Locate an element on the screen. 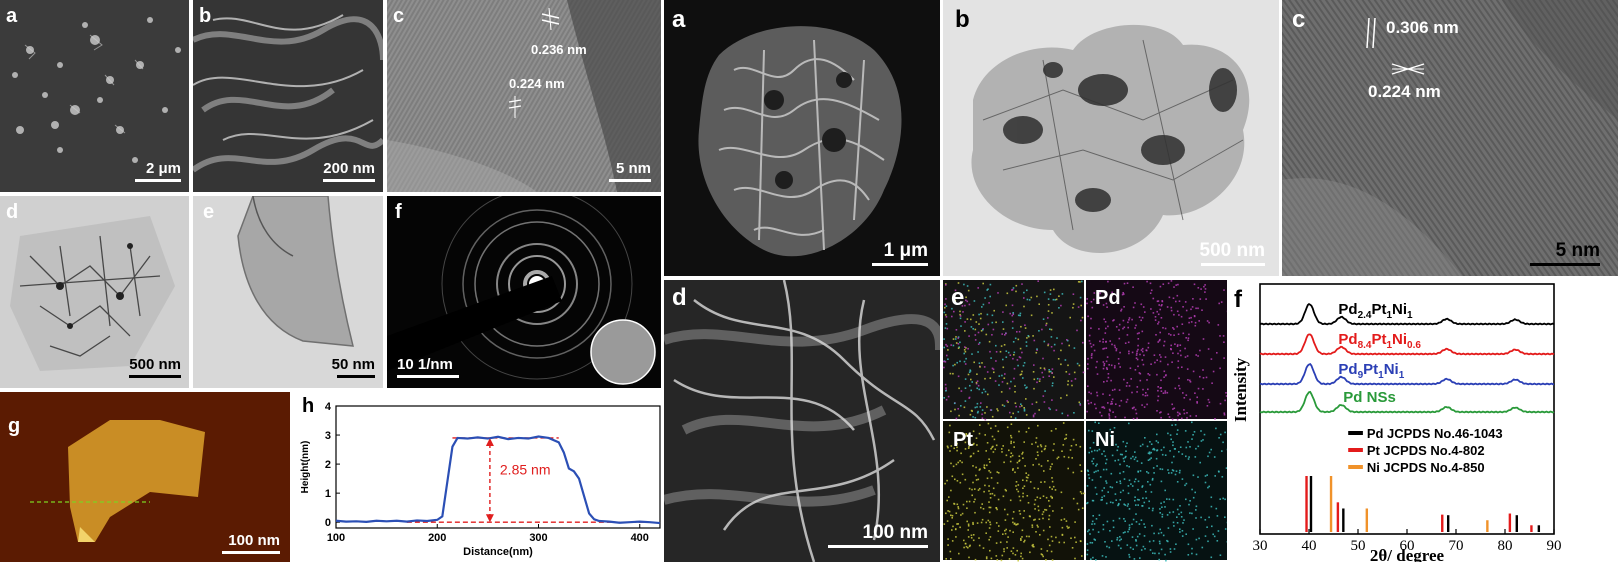 This screenshot has width=1618, height=584. lattice-spacing-label: 0.224 nm is located at coordinates (1404, 91).